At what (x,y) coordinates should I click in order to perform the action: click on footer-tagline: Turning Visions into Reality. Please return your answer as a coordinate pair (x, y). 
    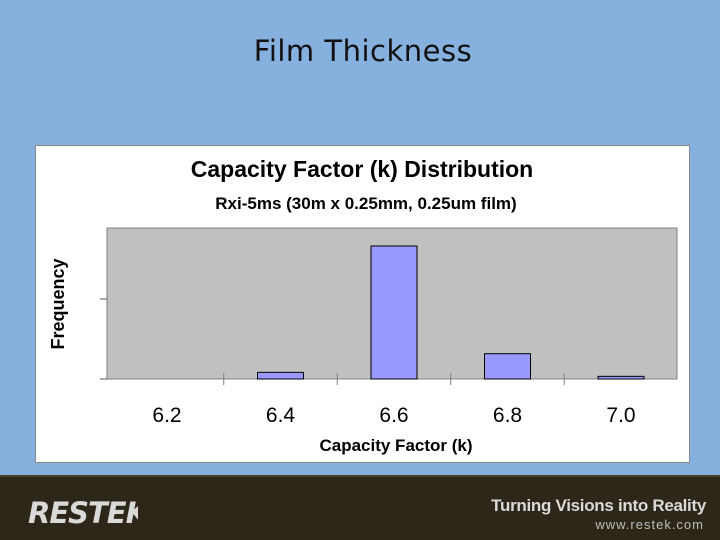
    Looking at the image, I should click on (598, 505).